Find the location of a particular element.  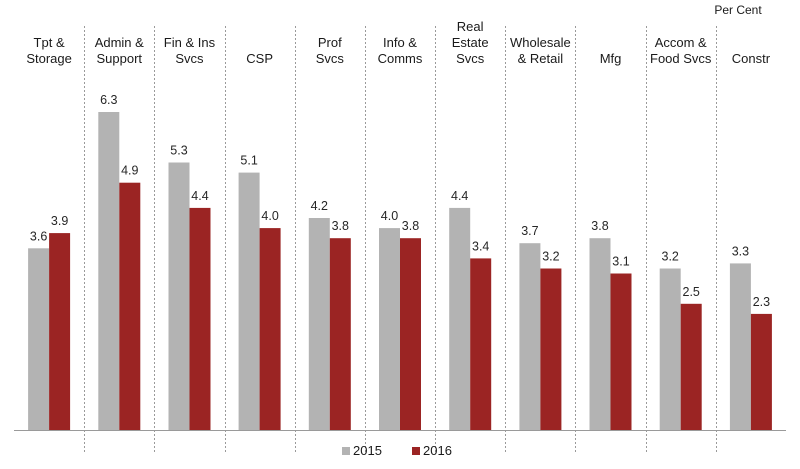

value-label-2015: 6.3 is located at coordinates (108, 100).